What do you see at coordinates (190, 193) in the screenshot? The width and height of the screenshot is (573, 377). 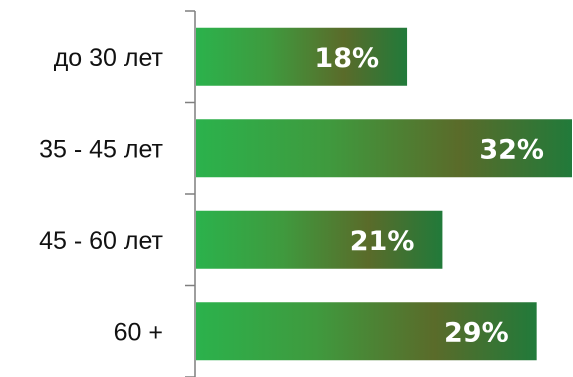 I see `axis-layer` at bounding box center [190, 193].